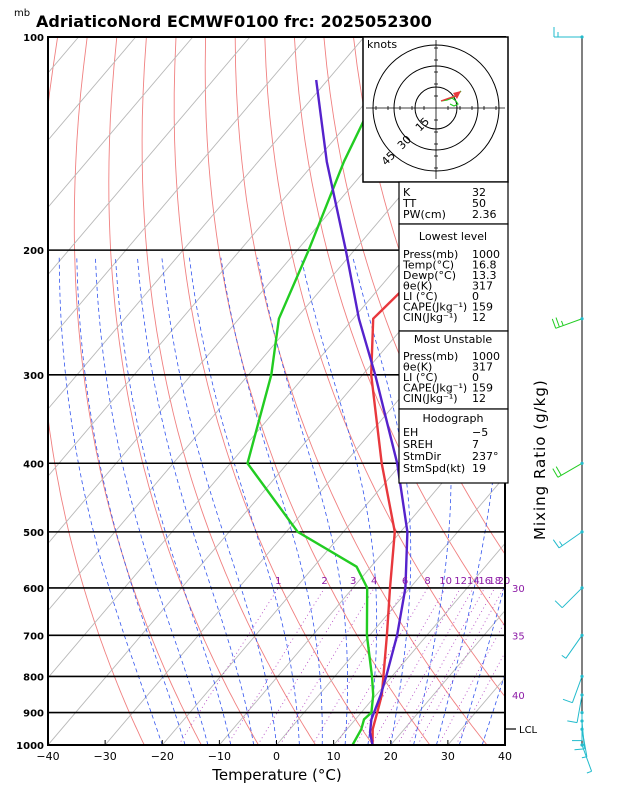  What do you see at coordinates (453, 418) in the screenshot?
I see `hodograph-stats-heading: Hodograph` at bounding box center [453, 418].